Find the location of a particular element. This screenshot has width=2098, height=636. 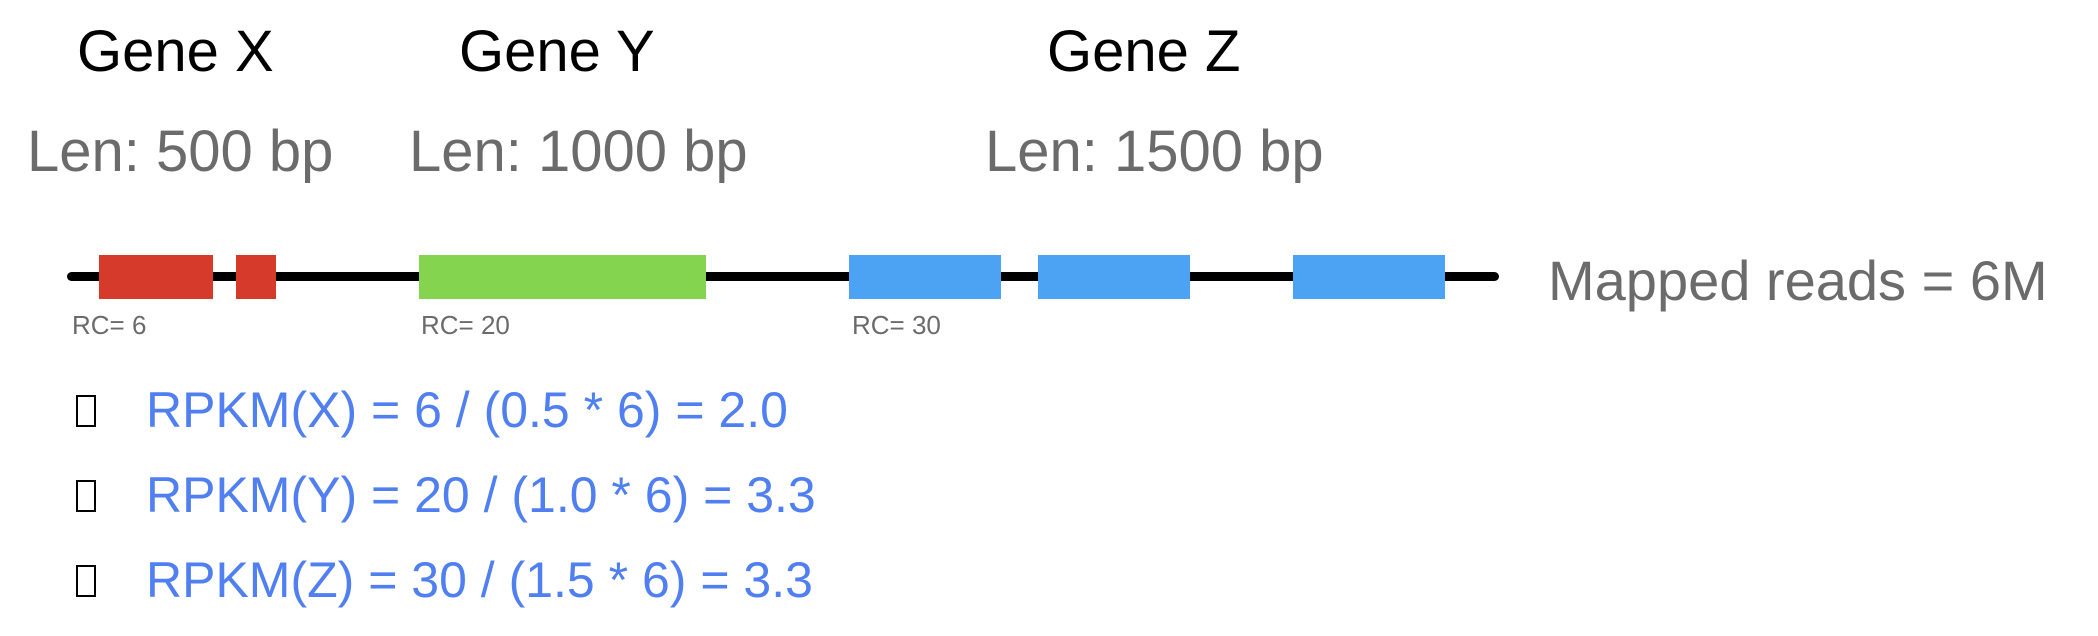

rpkm-formula-y: RPKM(Y) = 20 / (1.0 * 6) = 3.3 is located at coordinates (481, 495).